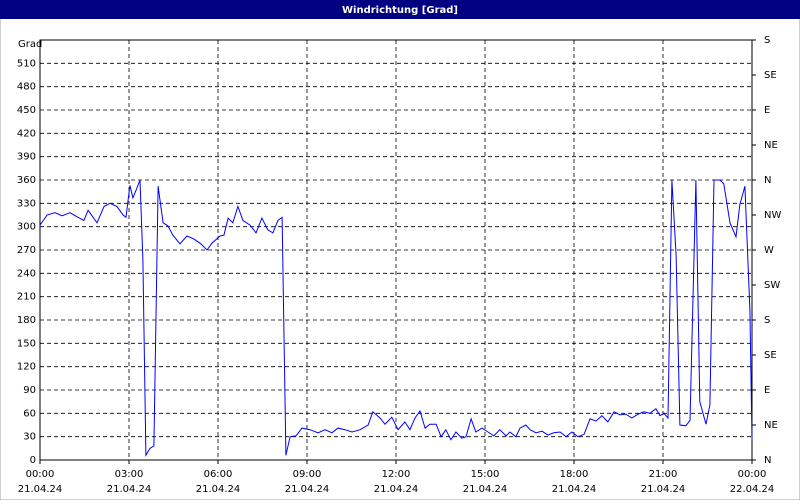  I want to click on y2-tick-label: W, so click(769, 250).